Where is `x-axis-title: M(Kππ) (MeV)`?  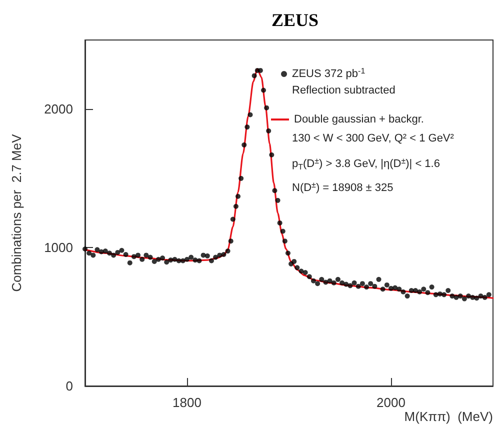
x-axis-title: M(Kππ) (MeV) is located at coordinates (448, 416).